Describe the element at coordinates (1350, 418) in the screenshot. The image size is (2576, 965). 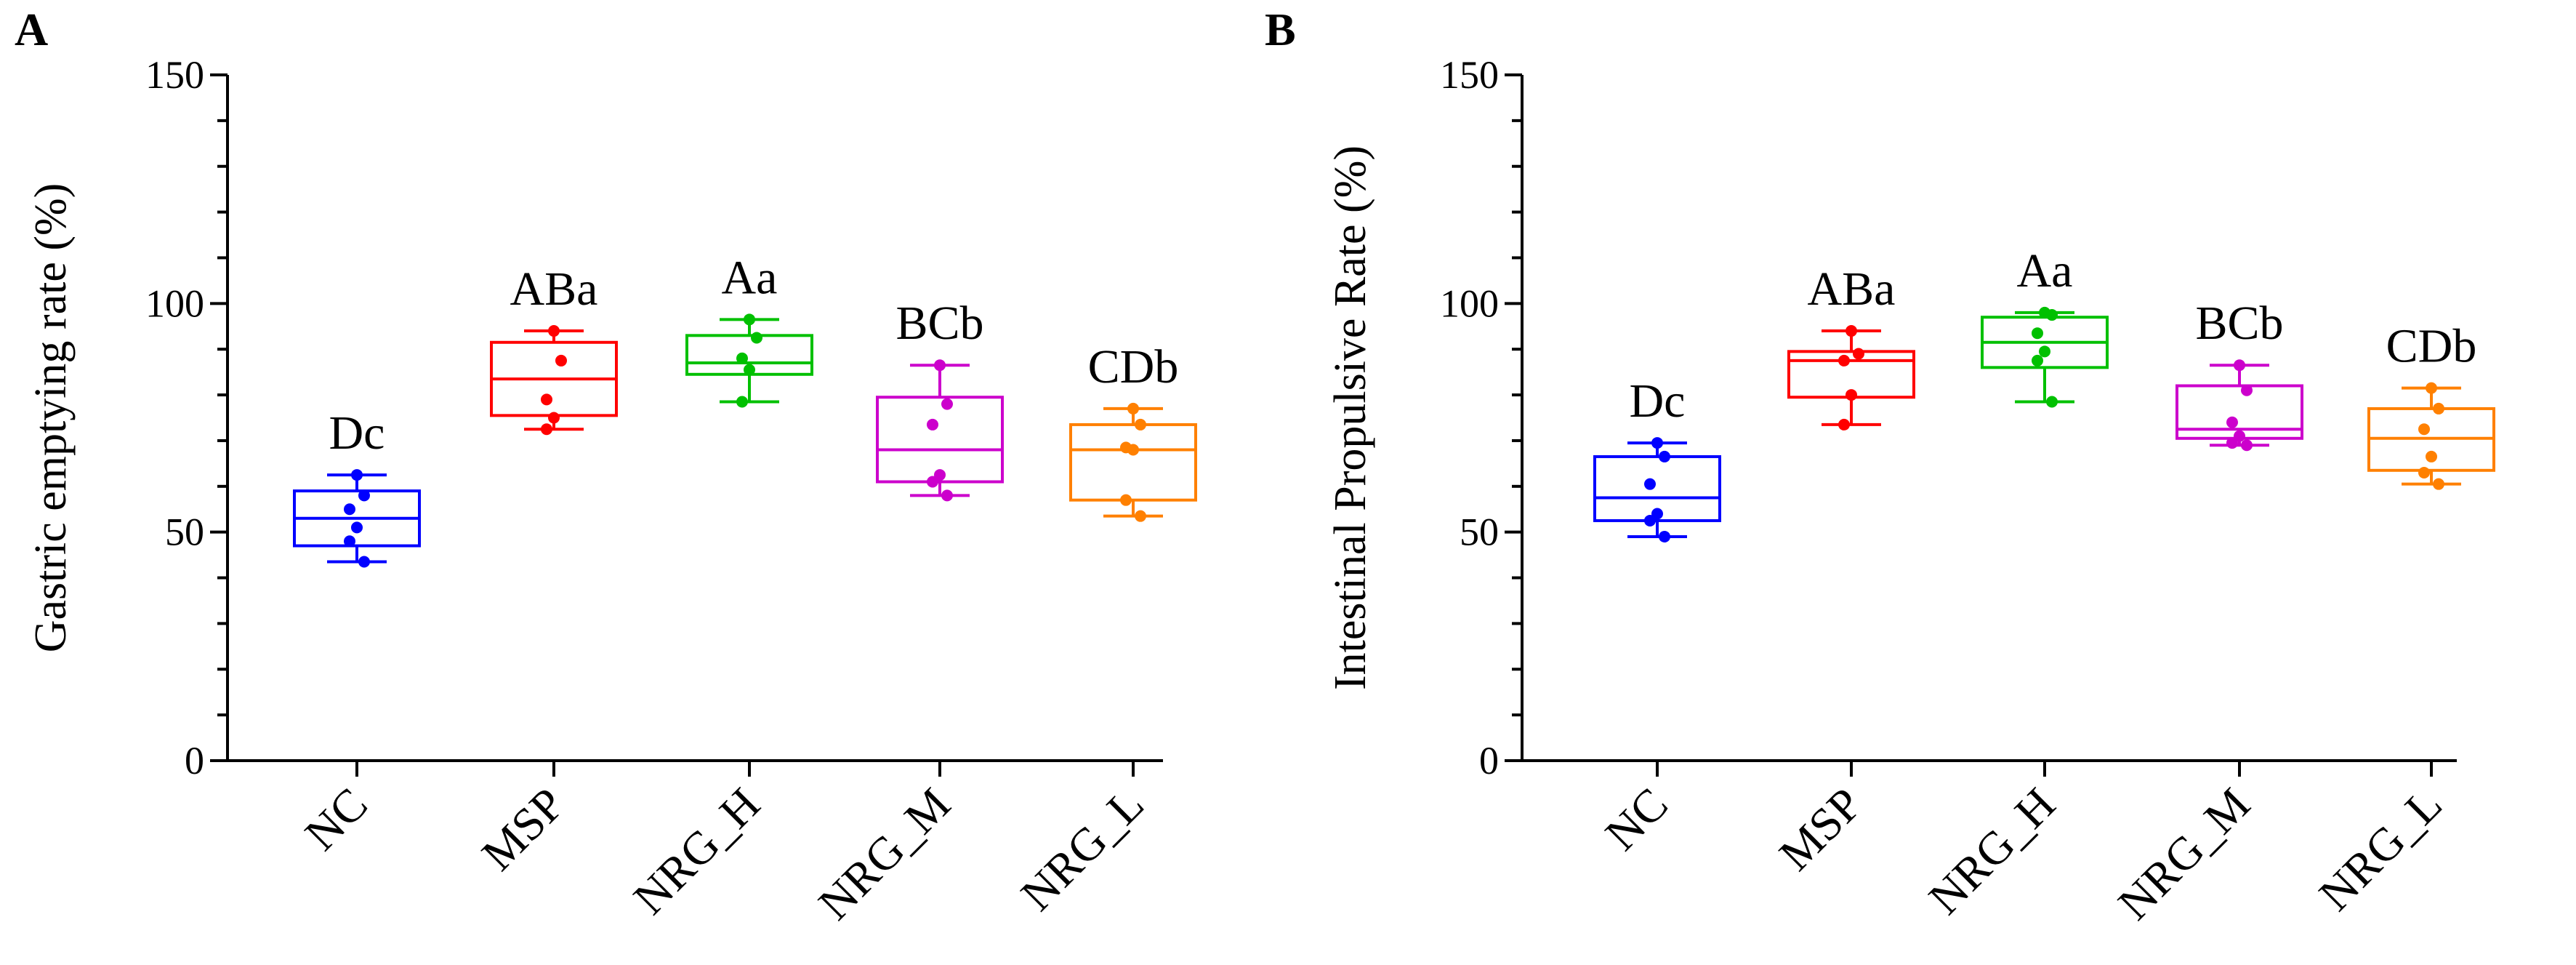
I see `y-axis-title: Intestinal Propulsive Rate (%)` at that location.